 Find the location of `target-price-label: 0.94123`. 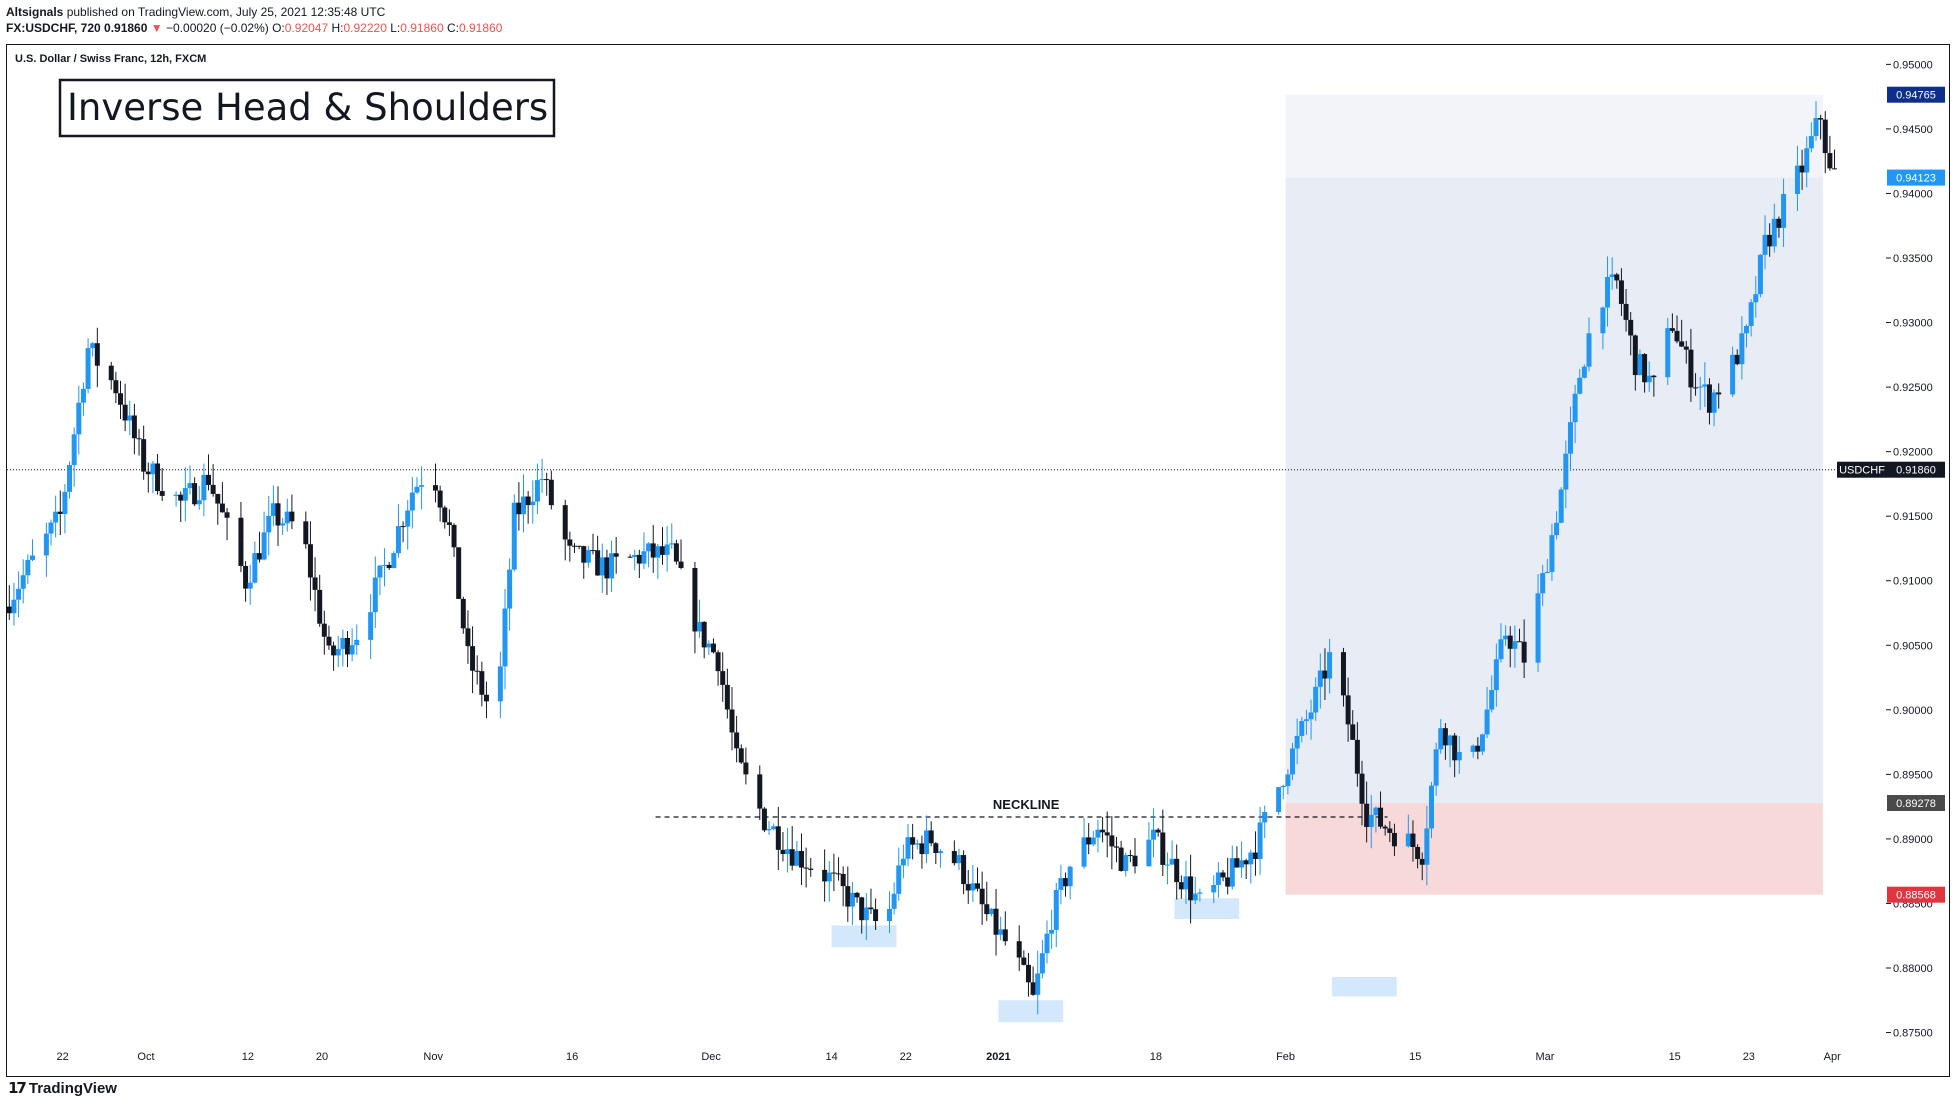

target-price-label: 0.94123 is located at coordinates (1916, 179).